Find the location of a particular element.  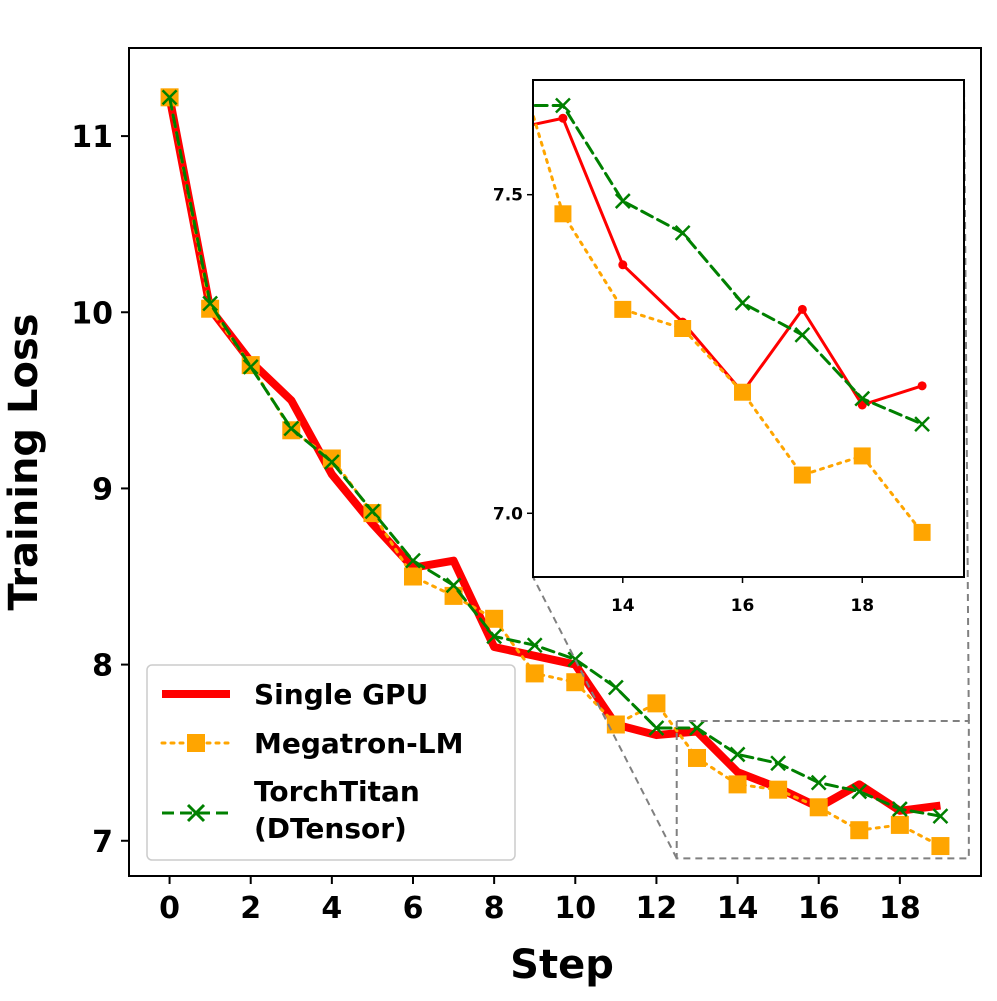

y-tick-label: 11 is located at coordinates (92, 137).